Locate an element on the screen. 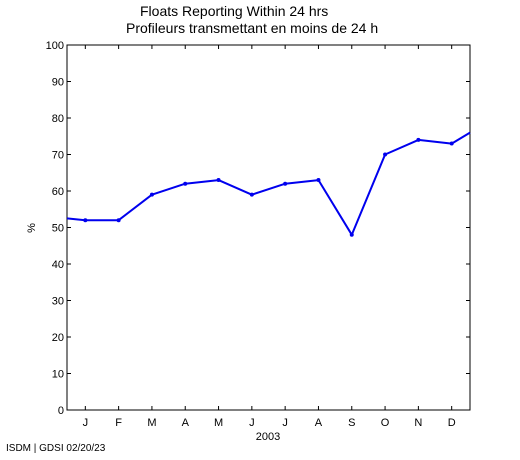  y-tick-label: 30 is located at coordinates (58, 302).